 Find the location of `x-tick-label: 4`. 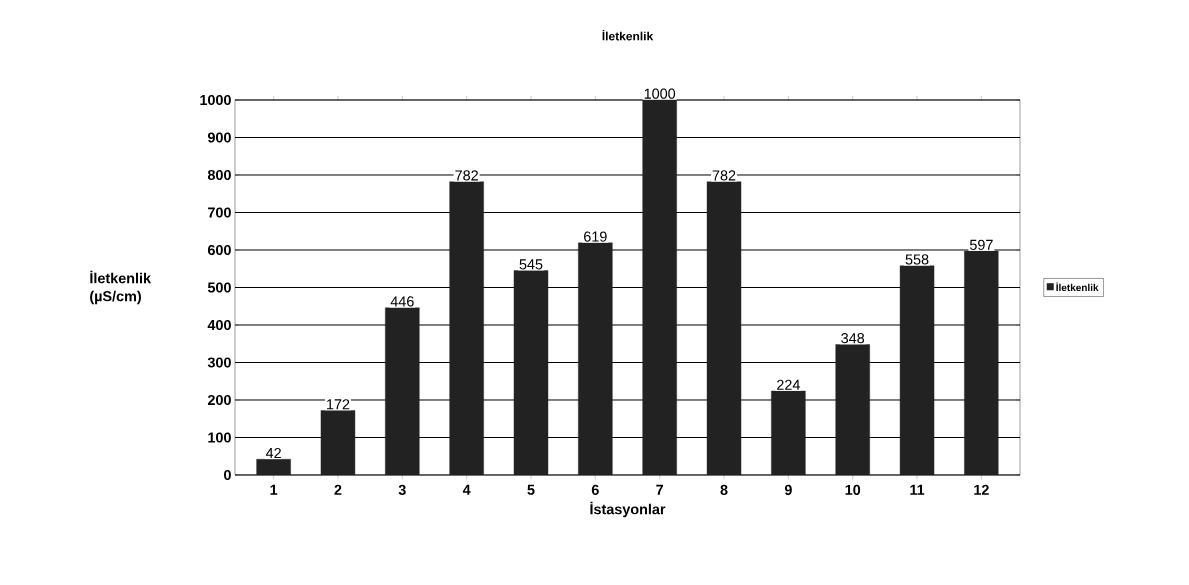

x-tick-label: 4 is located at coordinates (466, 489).